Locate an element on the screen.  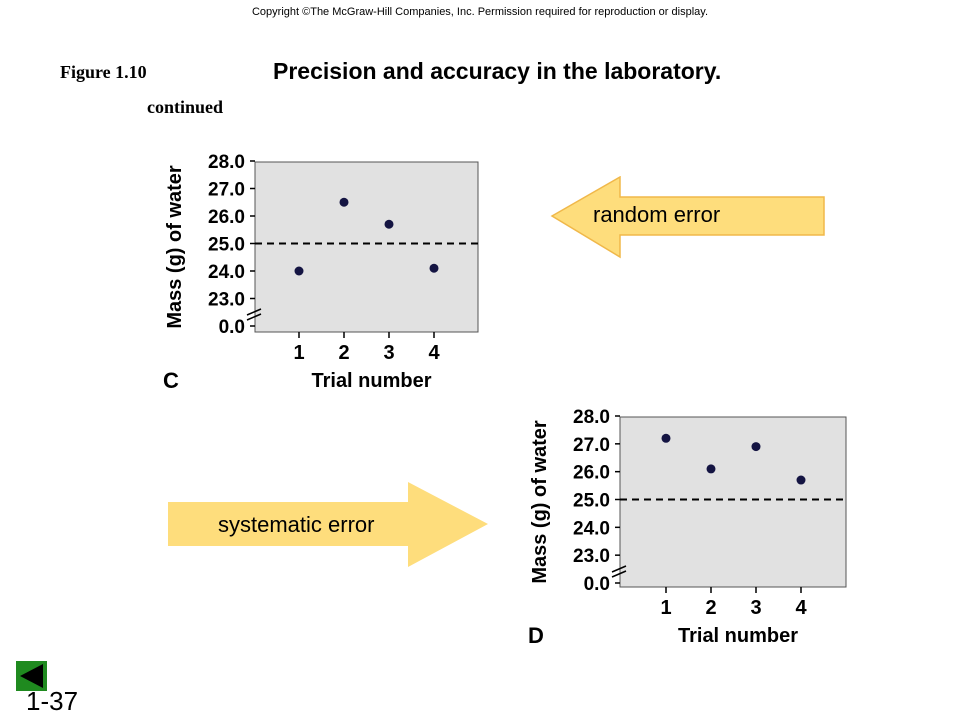
continued-label: continued is located at coordinates (185, 107).